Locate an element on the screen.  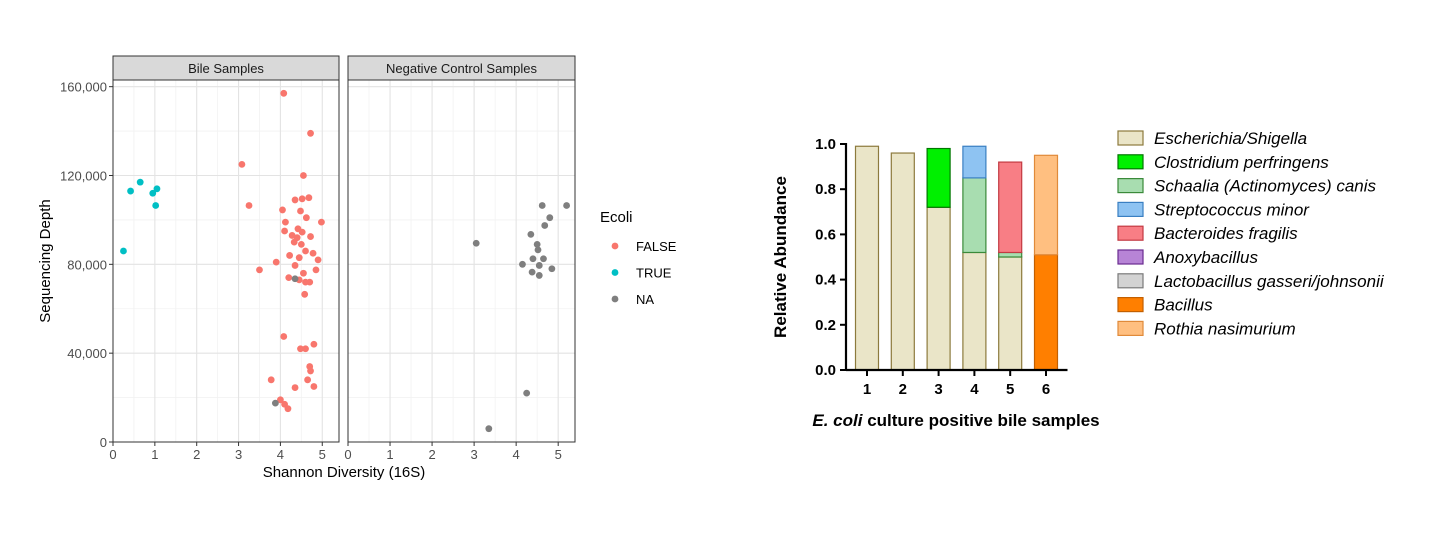
facet-strip is located at coordinates (226, 68).